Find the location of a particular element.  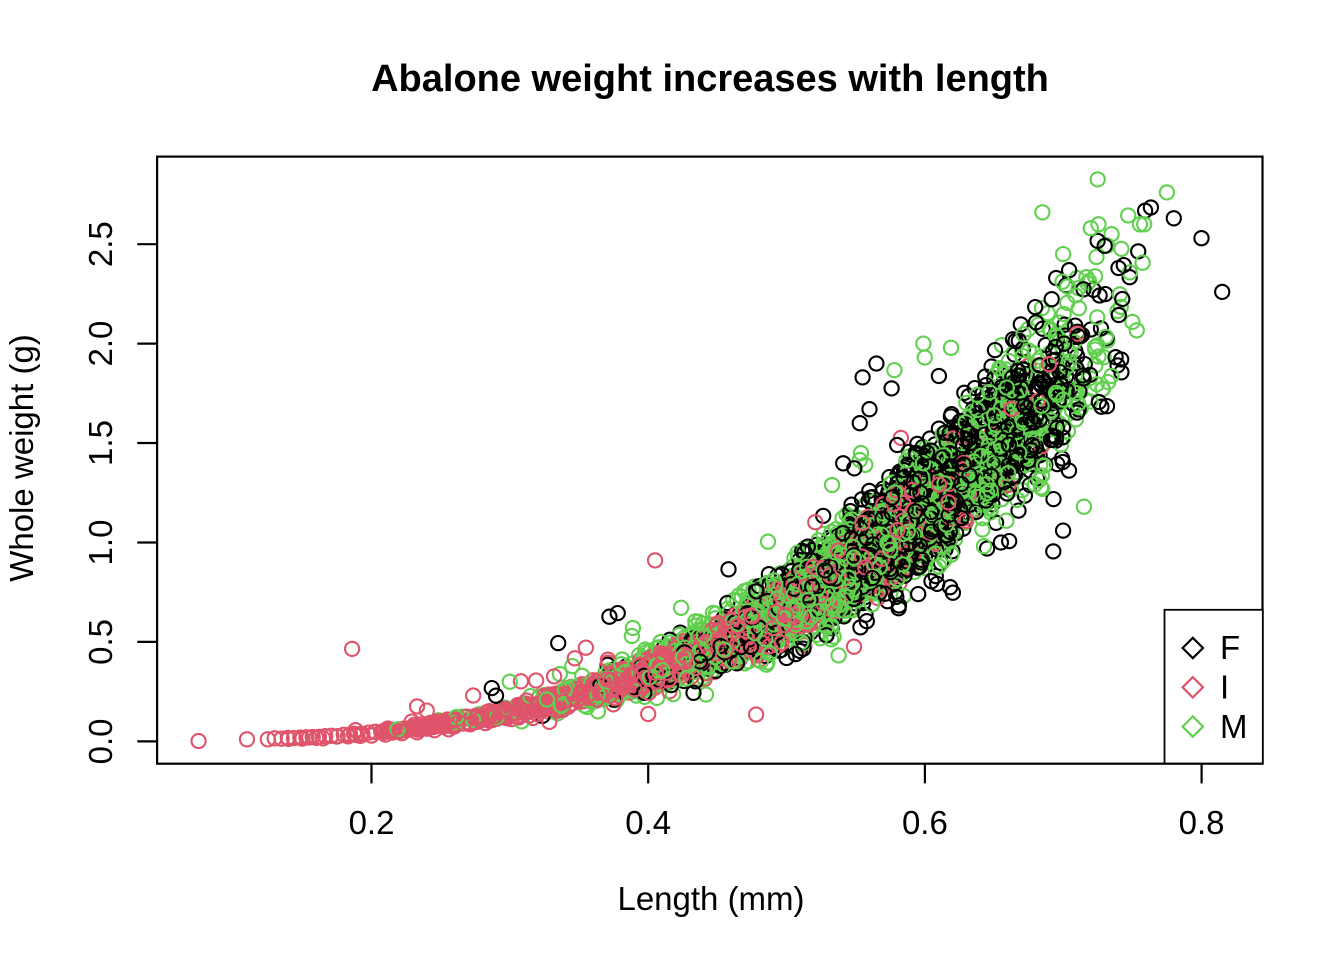

svg-text: Whole weight (g) is located at coordinates (21, 458).